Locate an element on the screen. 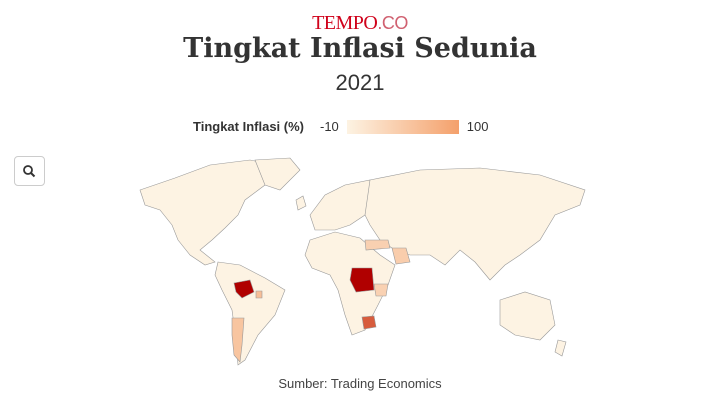 The width and height of the screenshot is (720, 405). brand: TEMPO.CO is located at coordinates (360, 23).